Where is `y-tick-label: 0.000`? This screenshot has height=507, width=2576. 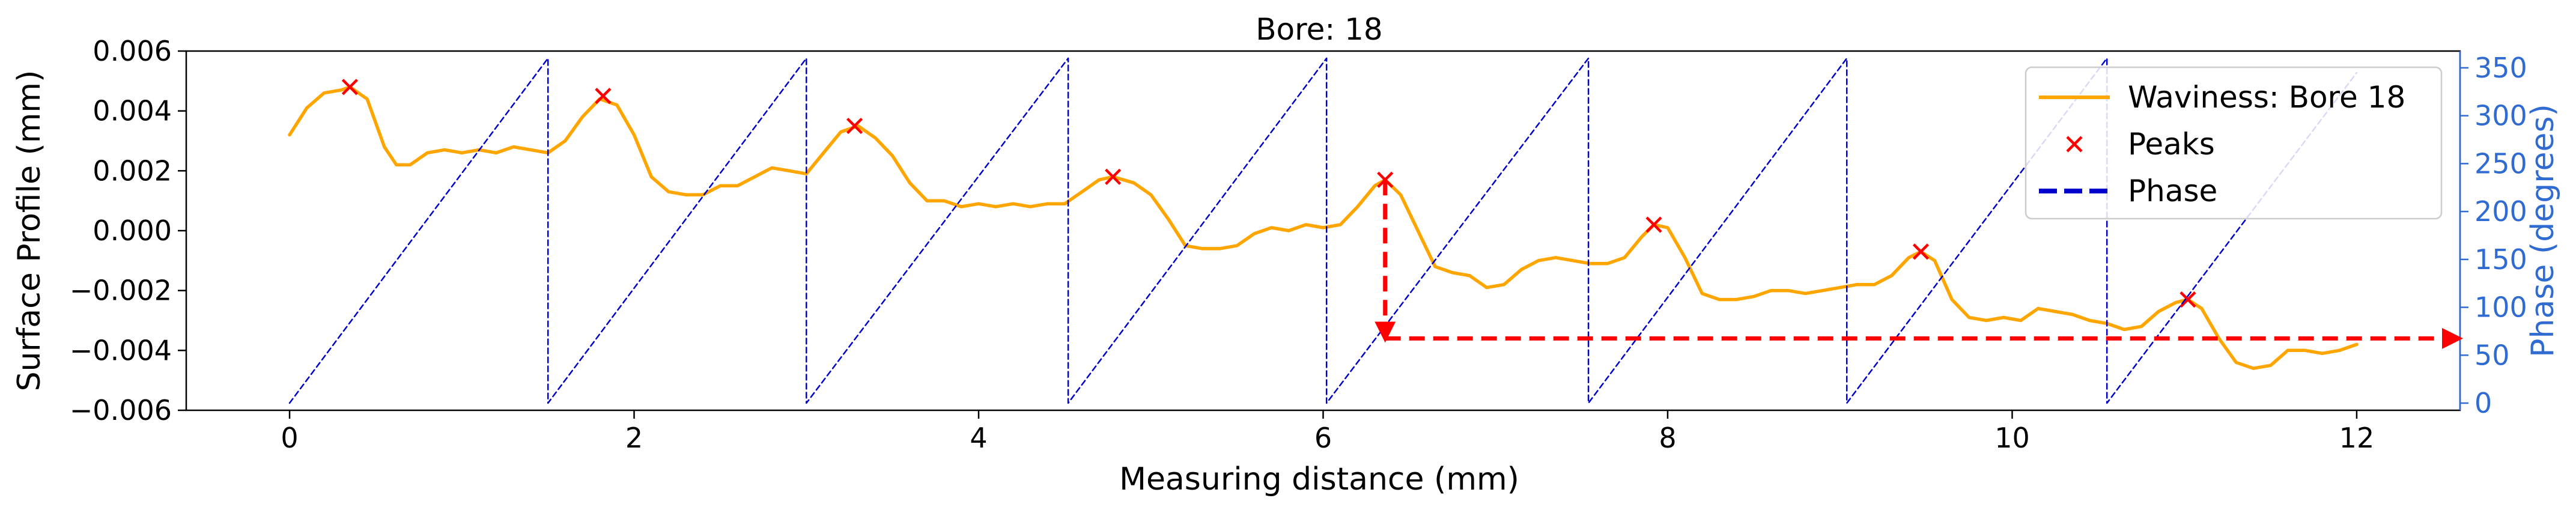 y-tick-label: 0.000 is located at coordinates (132, 230).